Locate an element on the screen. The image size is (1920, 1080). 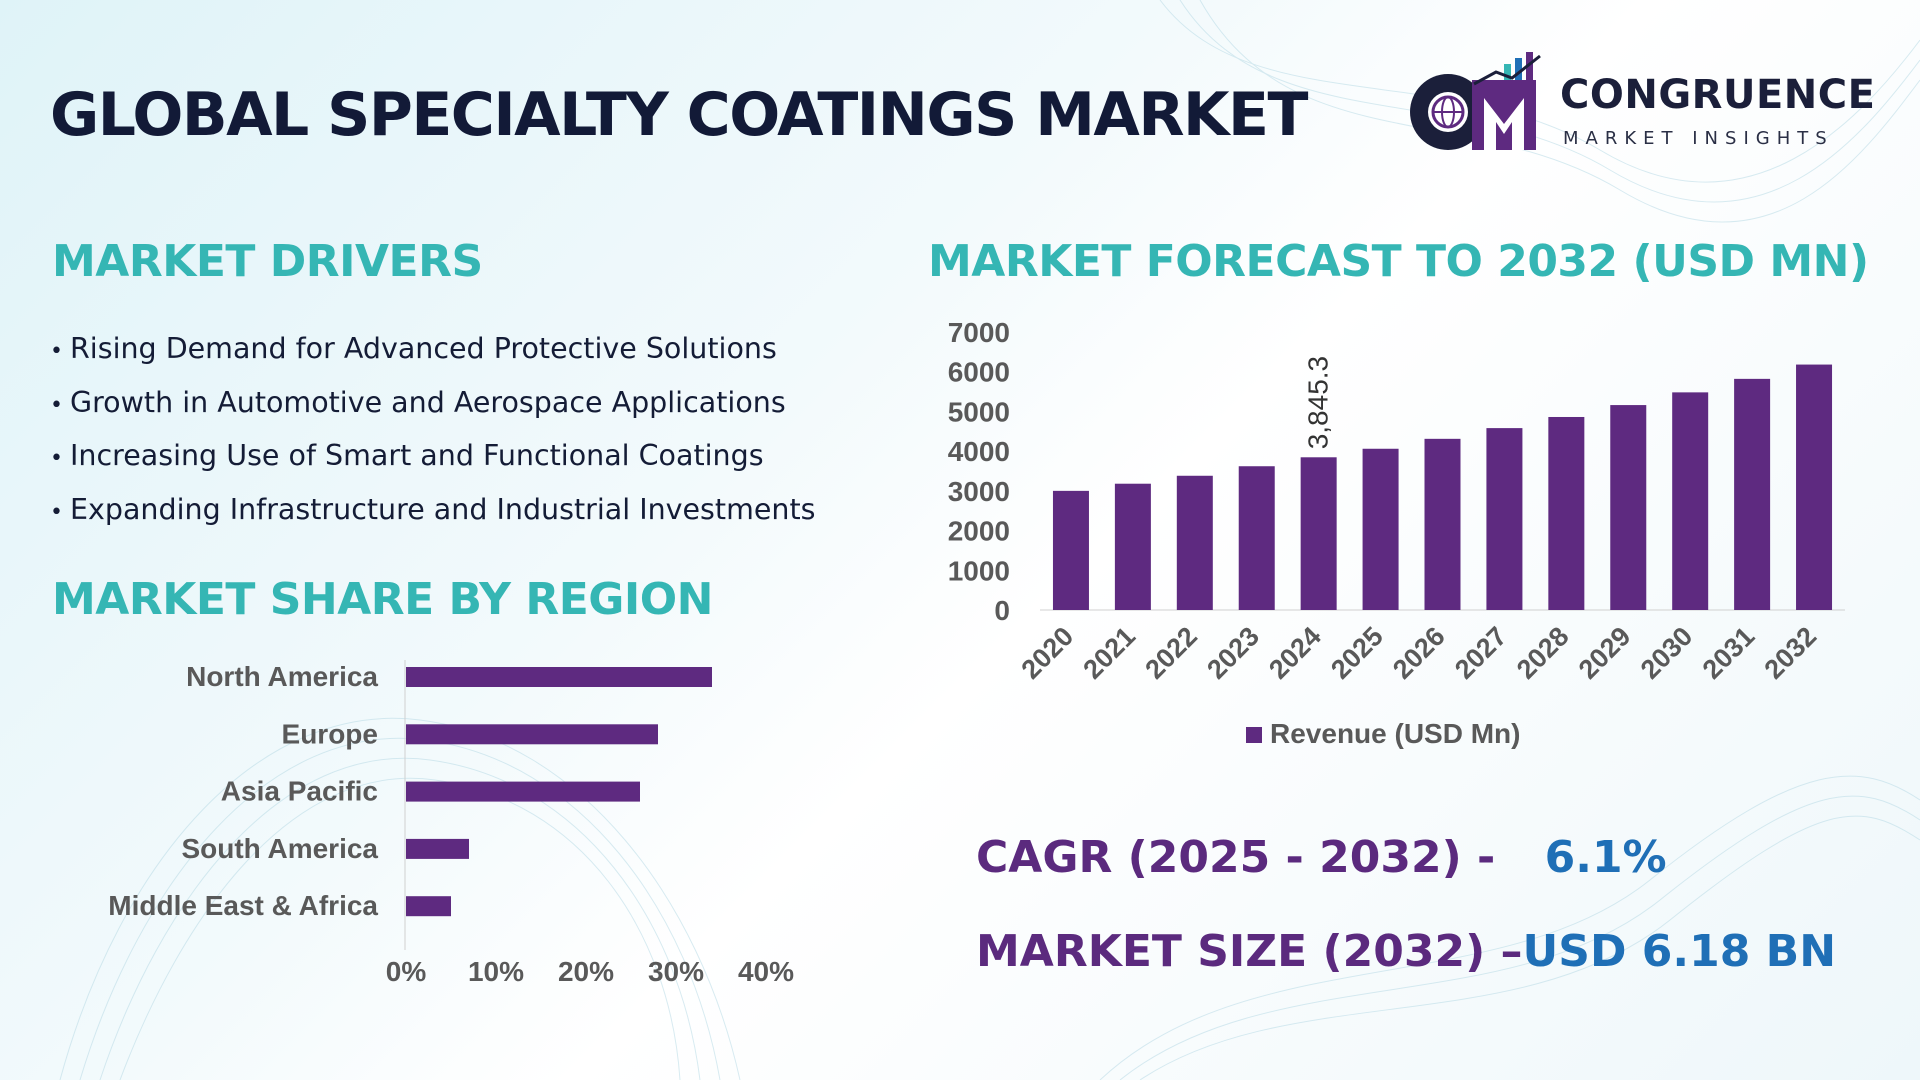
cagr-value: 6.1% is located at coordinates (1605, 857).